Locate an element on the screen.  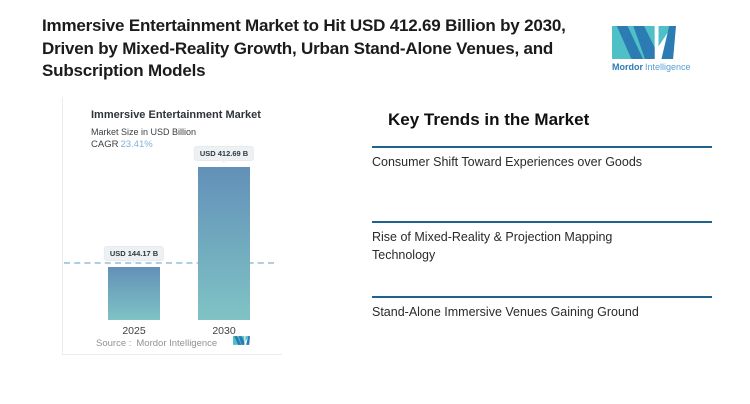
brand-name: Mordor Intelligence is located at coordinates (657, 67).